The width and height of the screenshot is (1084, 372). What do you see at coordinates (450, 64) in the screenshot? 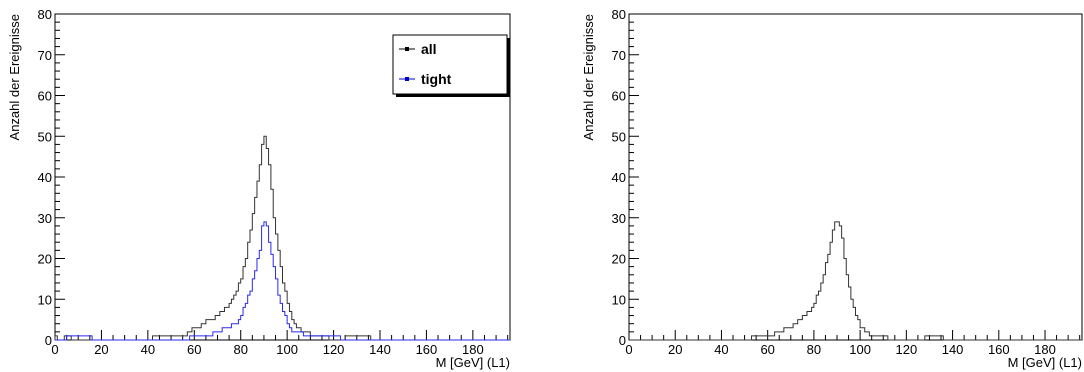
I see `legend-box` at bounding box center [450, 64].